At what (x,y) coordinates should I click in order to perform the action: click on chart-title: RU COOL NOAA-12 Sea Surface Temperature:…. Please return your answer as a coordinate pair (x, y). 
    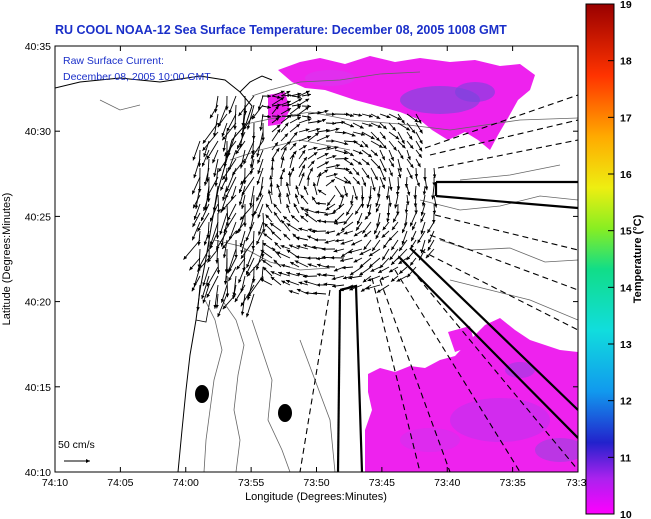
    Looking at the image, I should click on (281, 30).